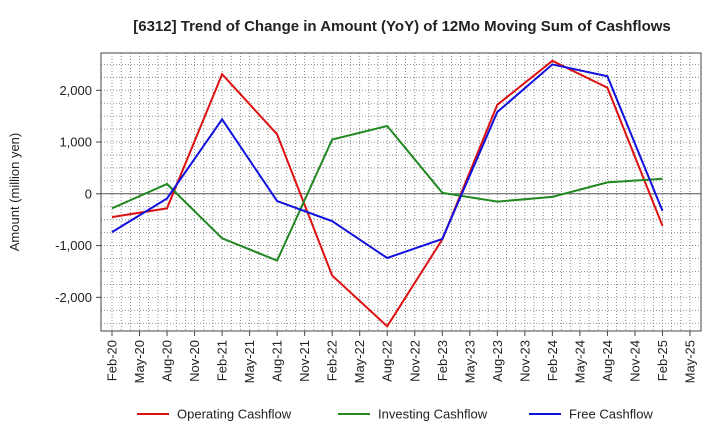 The height and width of the screenshot is (440, 720). What do you see at coordinates (73, 297) in the screenshot?
I see `y-tick-label: -2,000` at bounding box center [73, 297].